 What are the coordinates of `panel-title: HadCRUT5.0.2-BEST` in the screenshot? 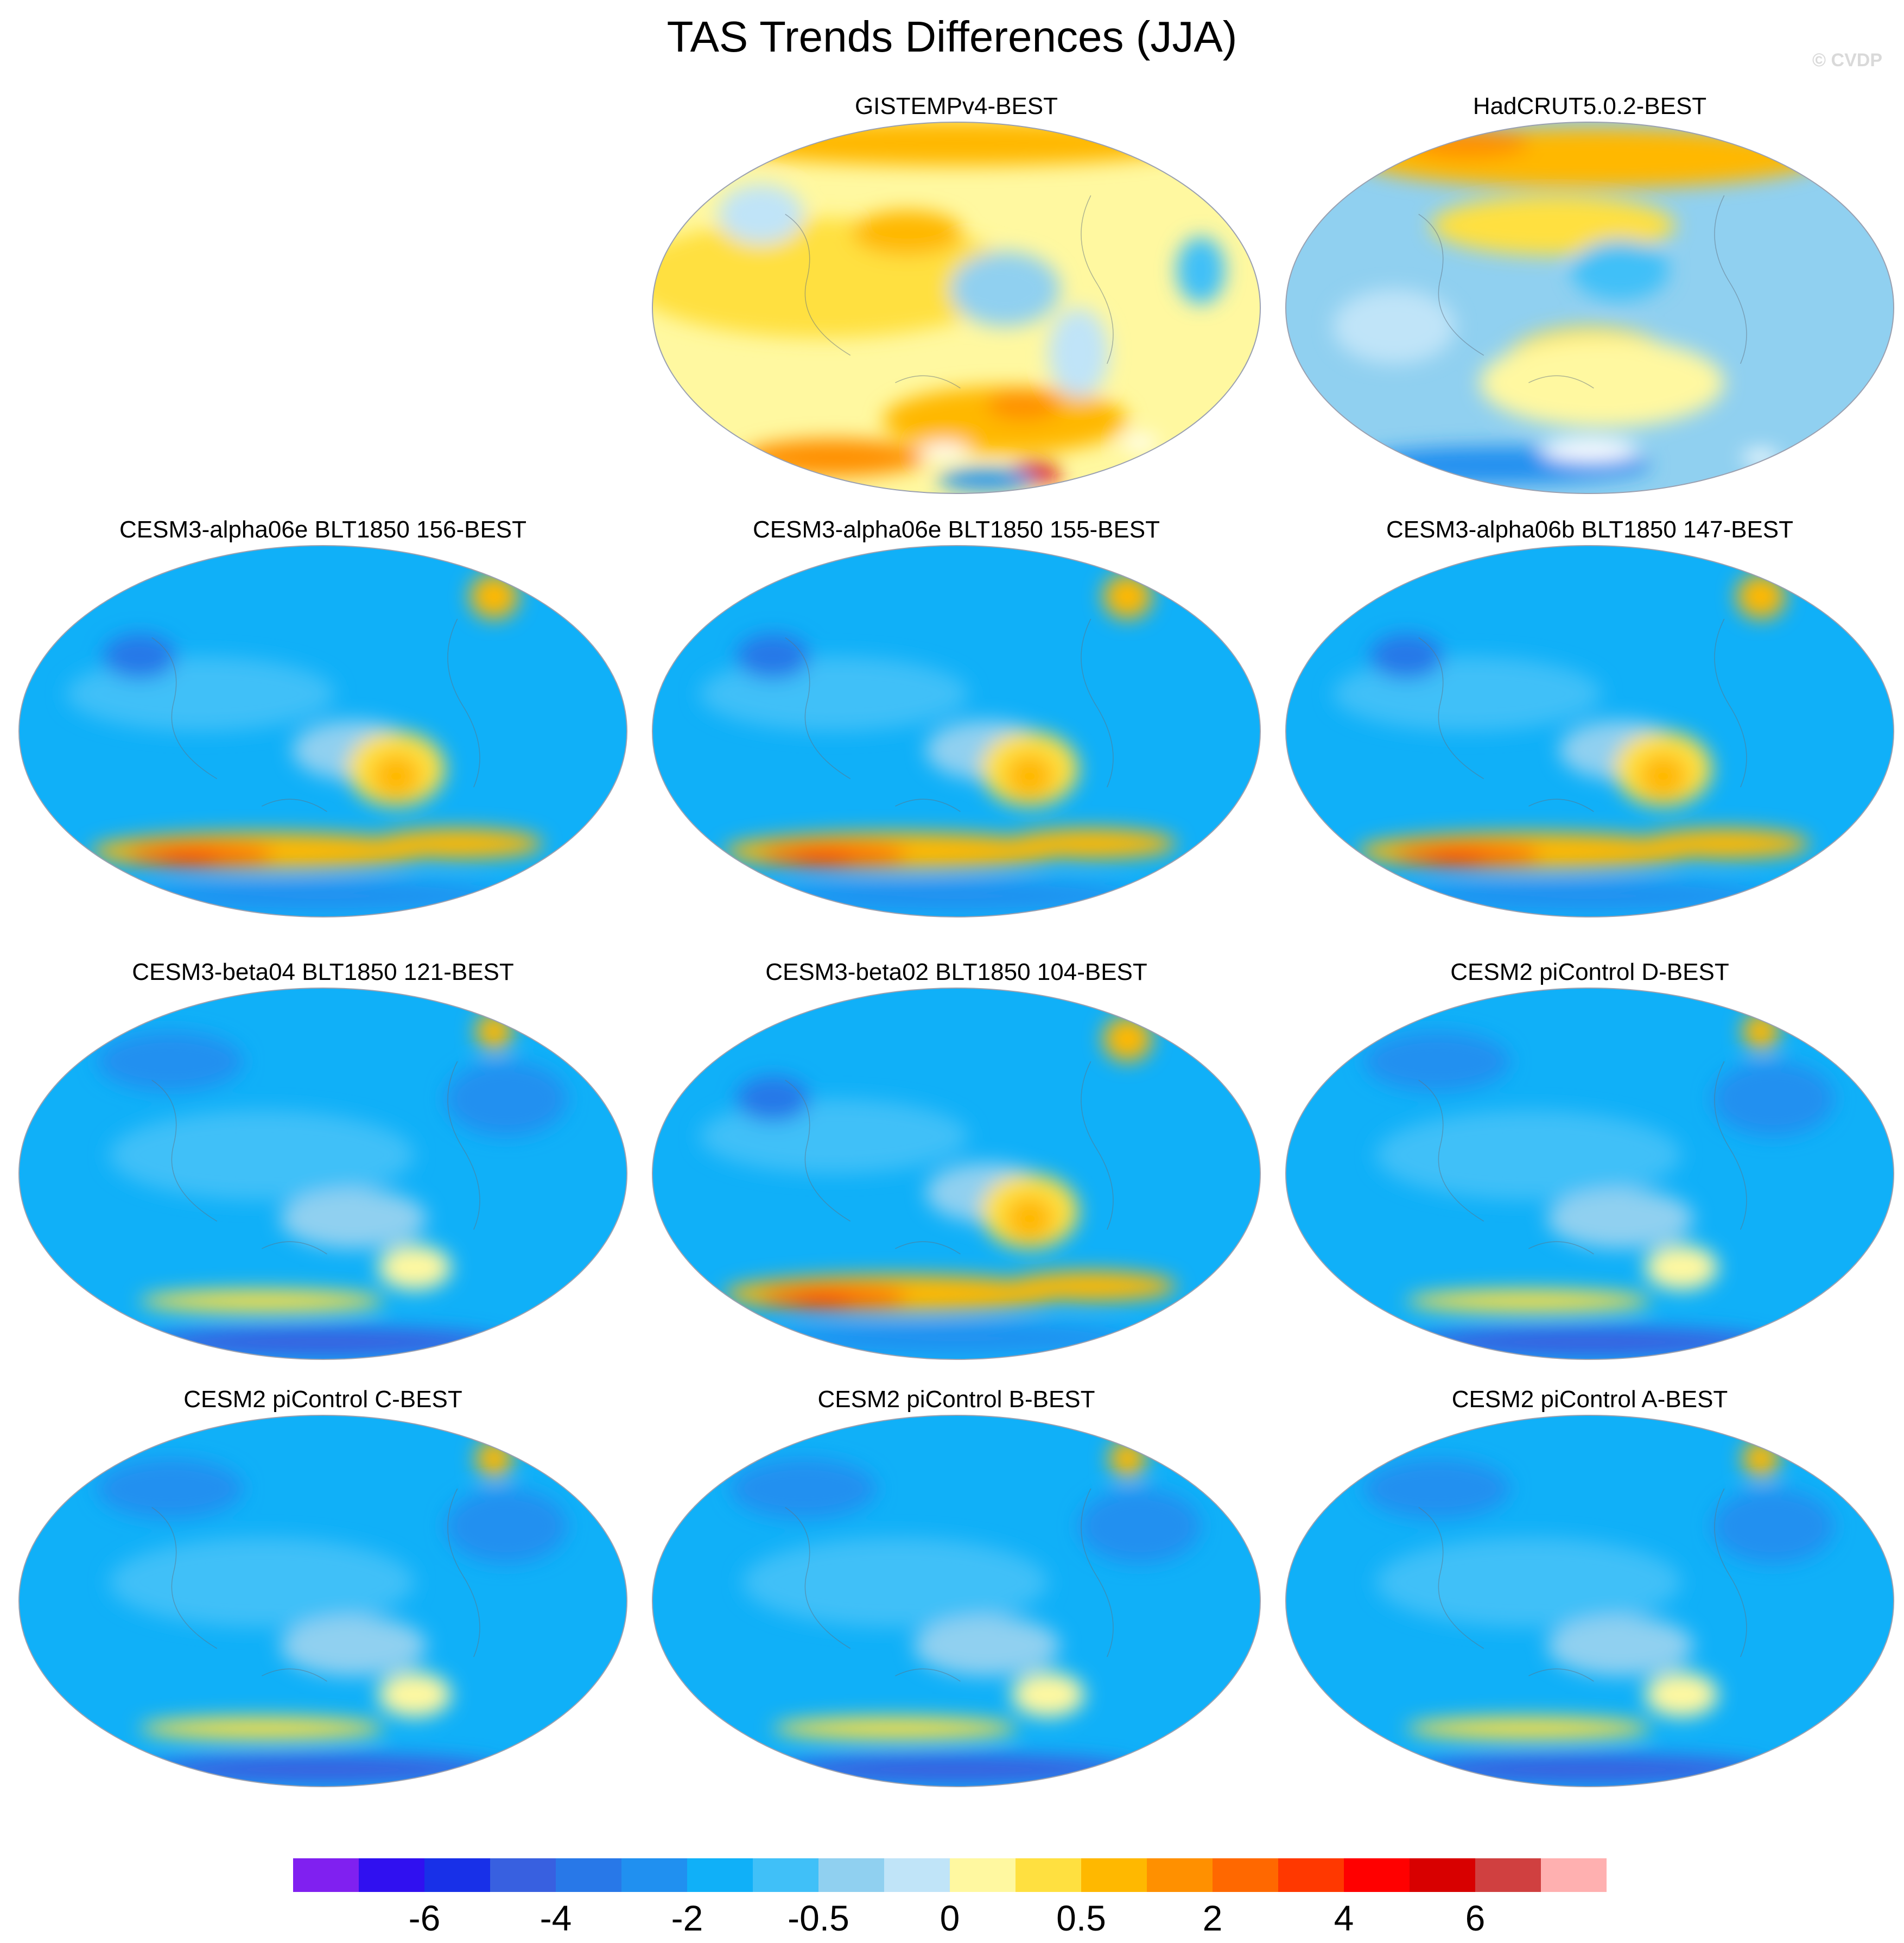 It's located at (1590, 106).